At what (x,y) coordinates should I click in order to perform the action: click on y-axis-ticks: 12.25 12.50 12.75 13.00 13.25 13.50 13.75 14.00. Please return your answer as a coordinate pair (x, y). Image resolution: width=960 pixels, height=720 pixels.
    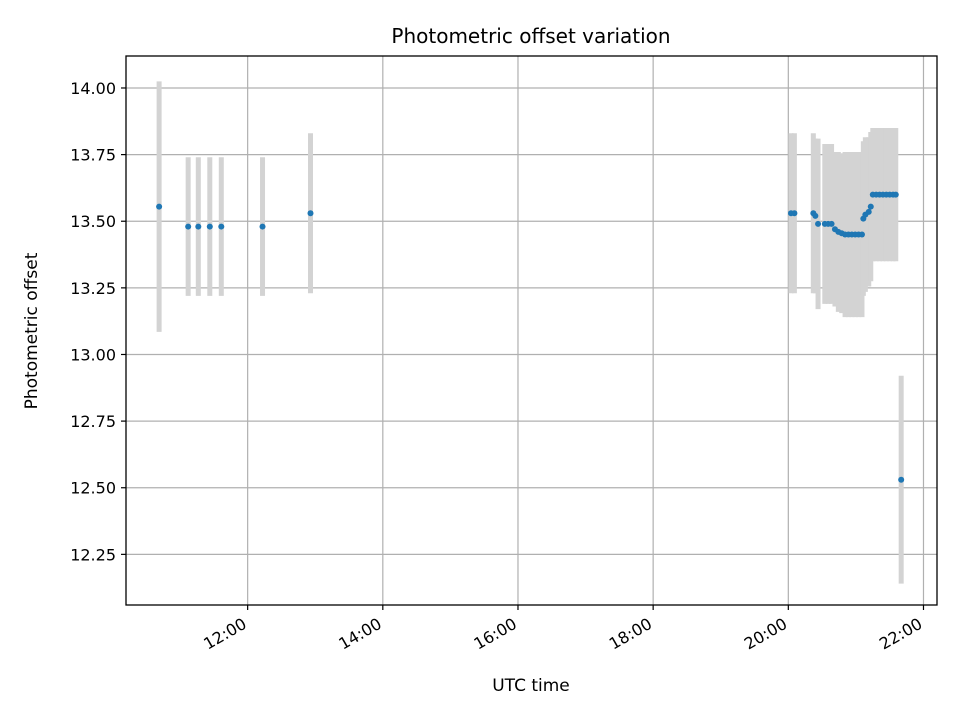
    Looking at the image, I should click on (98, 321).